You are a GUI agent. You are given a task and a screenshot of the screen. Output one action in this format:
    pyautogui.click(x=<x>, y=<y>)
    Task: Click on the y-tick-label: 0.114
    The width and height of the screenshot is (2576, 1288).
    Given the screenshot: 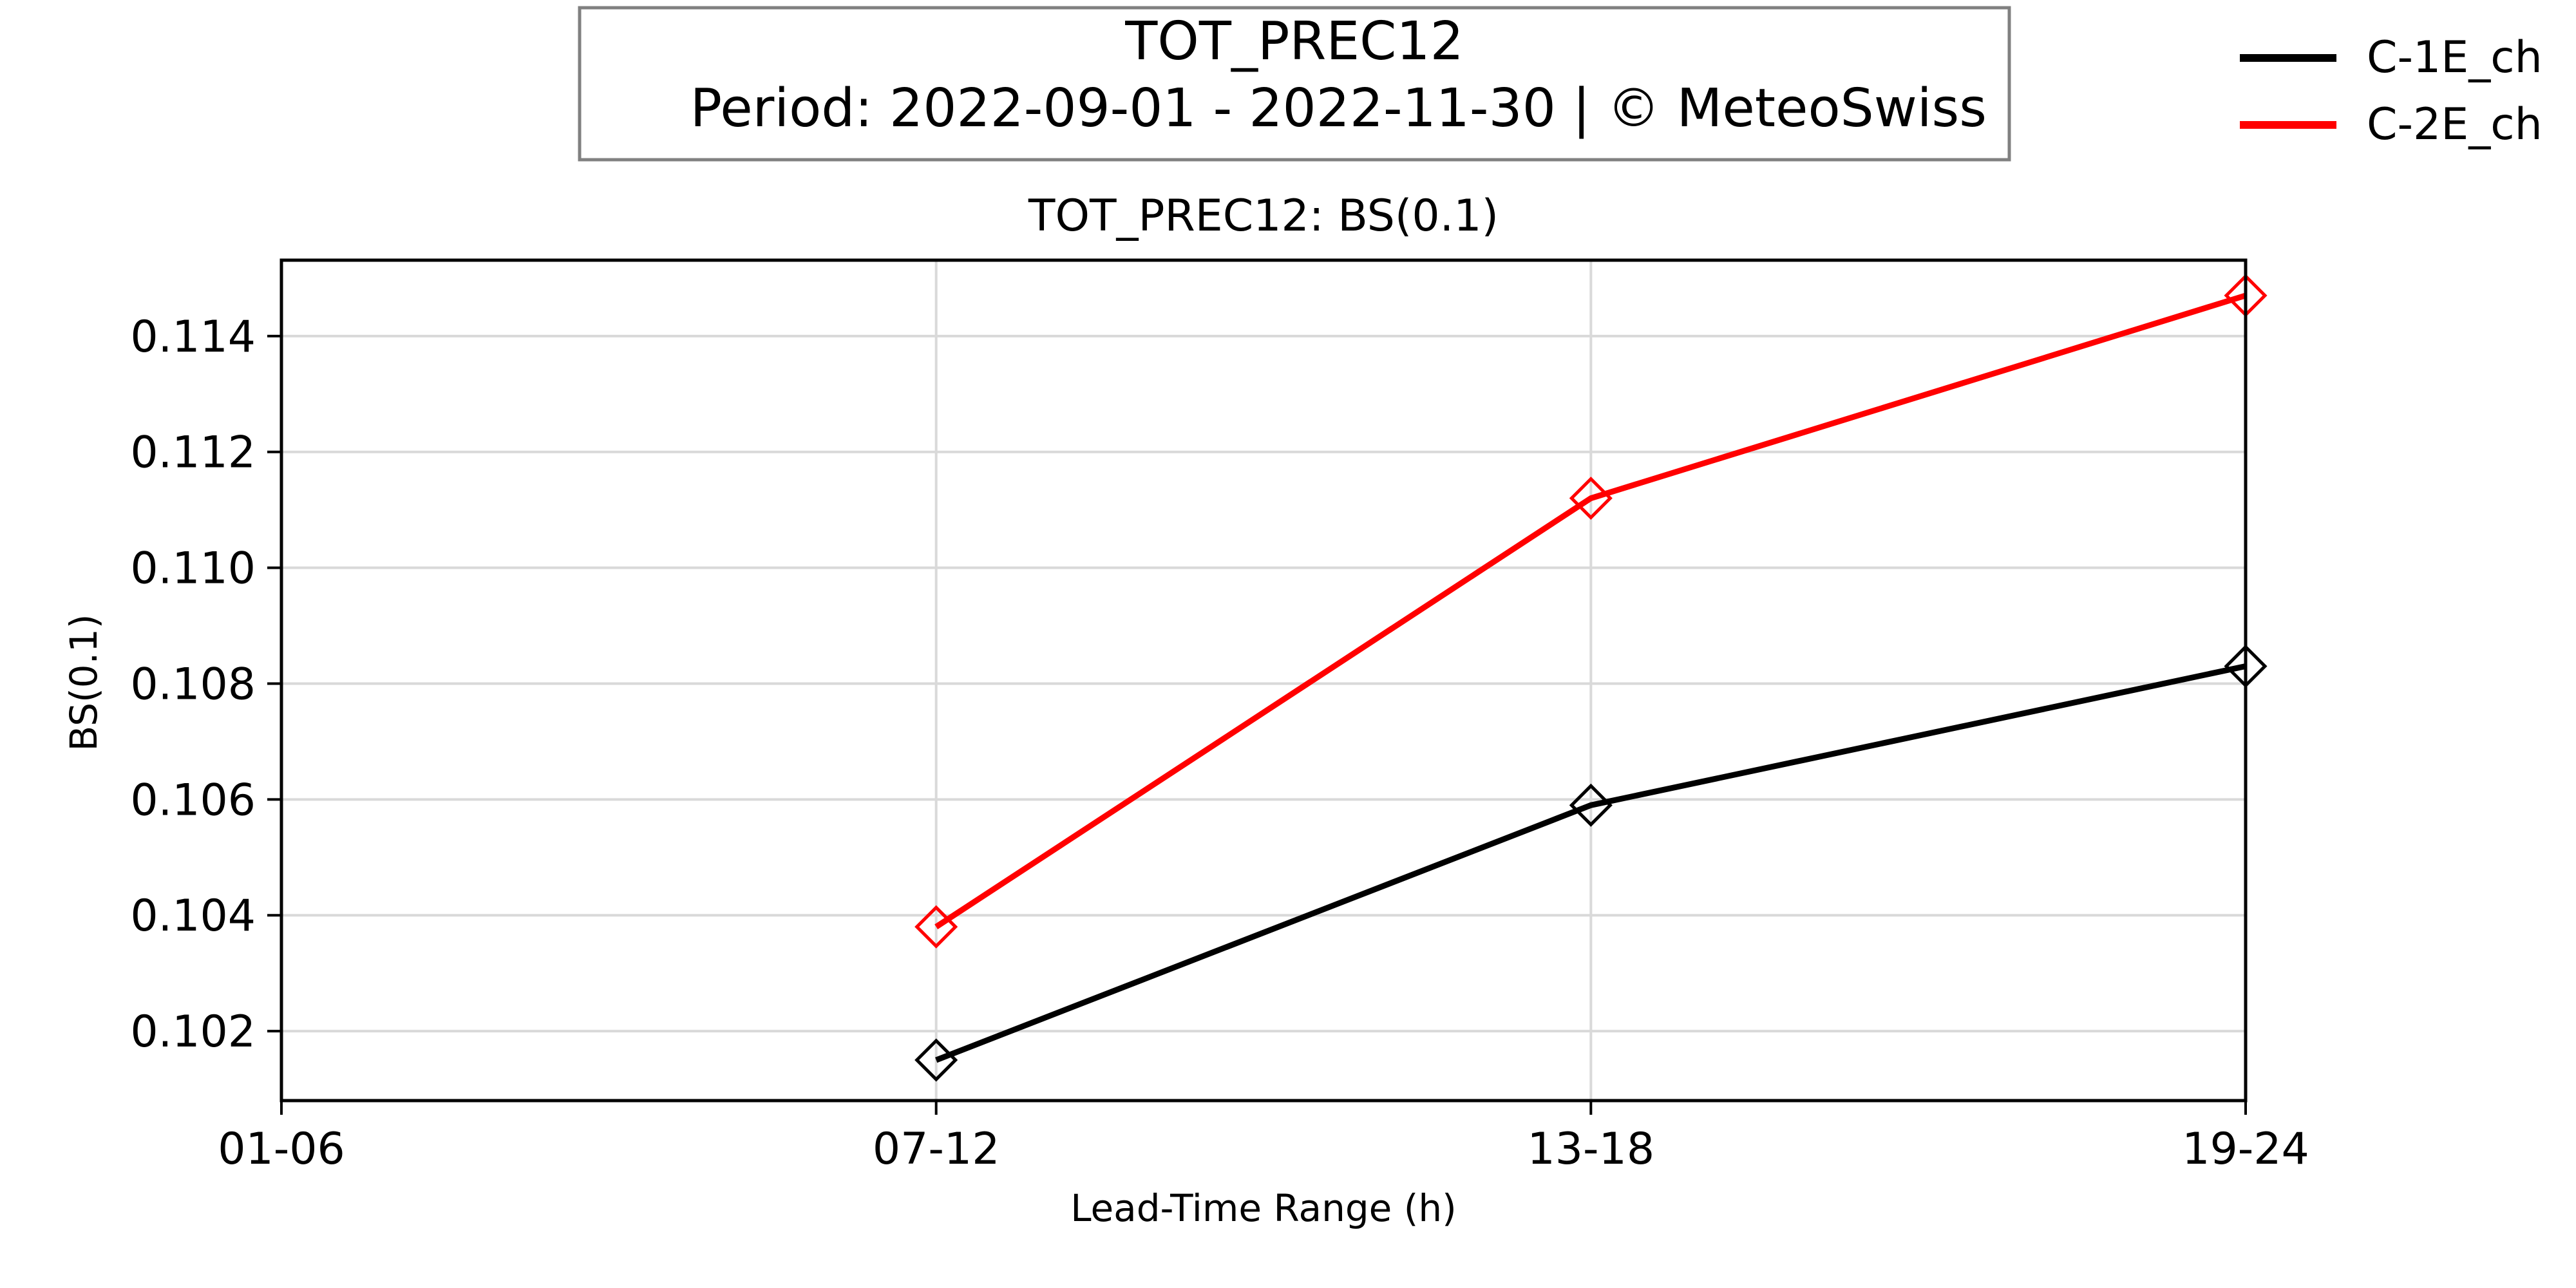 What is the action you would take?
    pyautogui.click(x=193, y=337)
    